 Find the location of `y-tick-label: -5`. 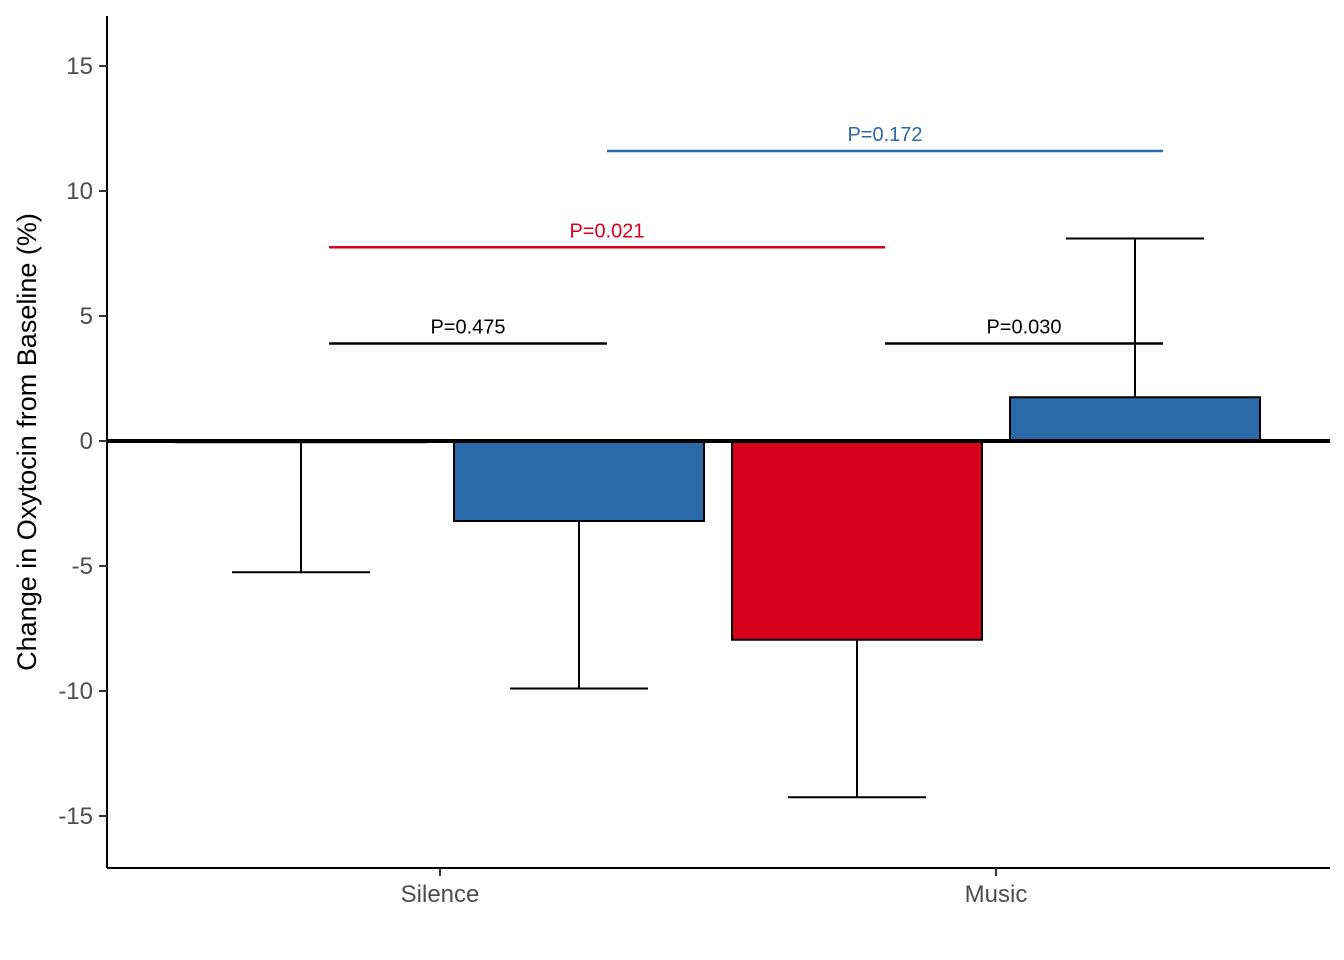

y-tick-label: -5 is located at coordinates (82, 566).